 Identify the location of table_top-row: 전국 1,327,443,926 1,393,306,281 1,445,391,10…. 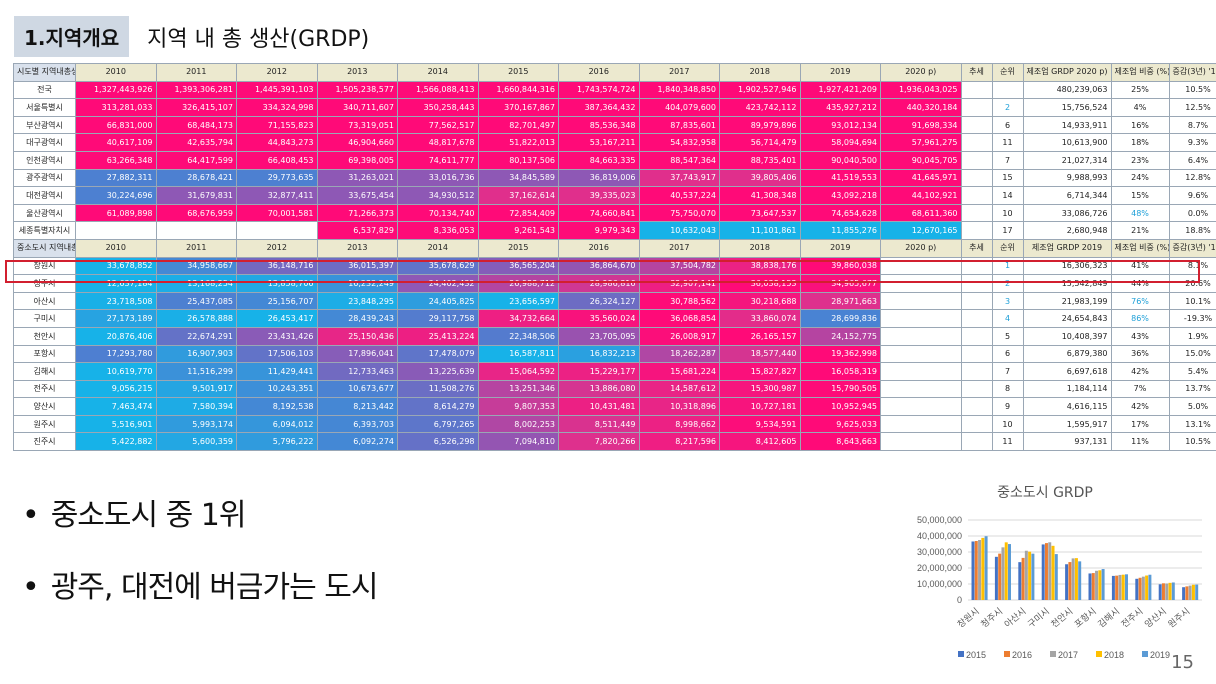
(614, 90).